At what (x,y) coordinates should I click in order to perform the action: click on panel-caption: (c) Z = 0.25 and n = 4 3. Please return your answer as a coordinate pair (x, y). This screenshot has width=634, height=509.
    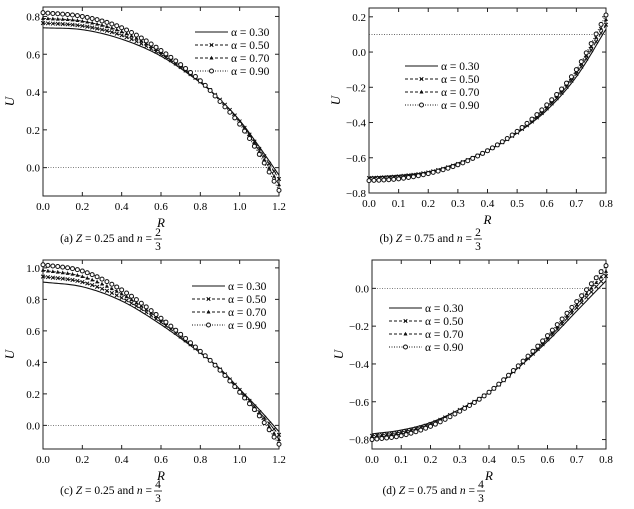
    Looking at the image, I should click on (111, 492).